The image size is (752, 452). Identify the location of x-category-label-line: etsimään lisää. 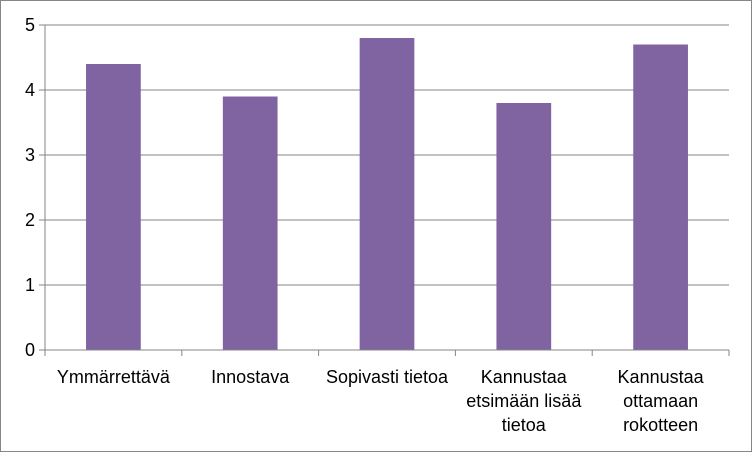
(524, 401).